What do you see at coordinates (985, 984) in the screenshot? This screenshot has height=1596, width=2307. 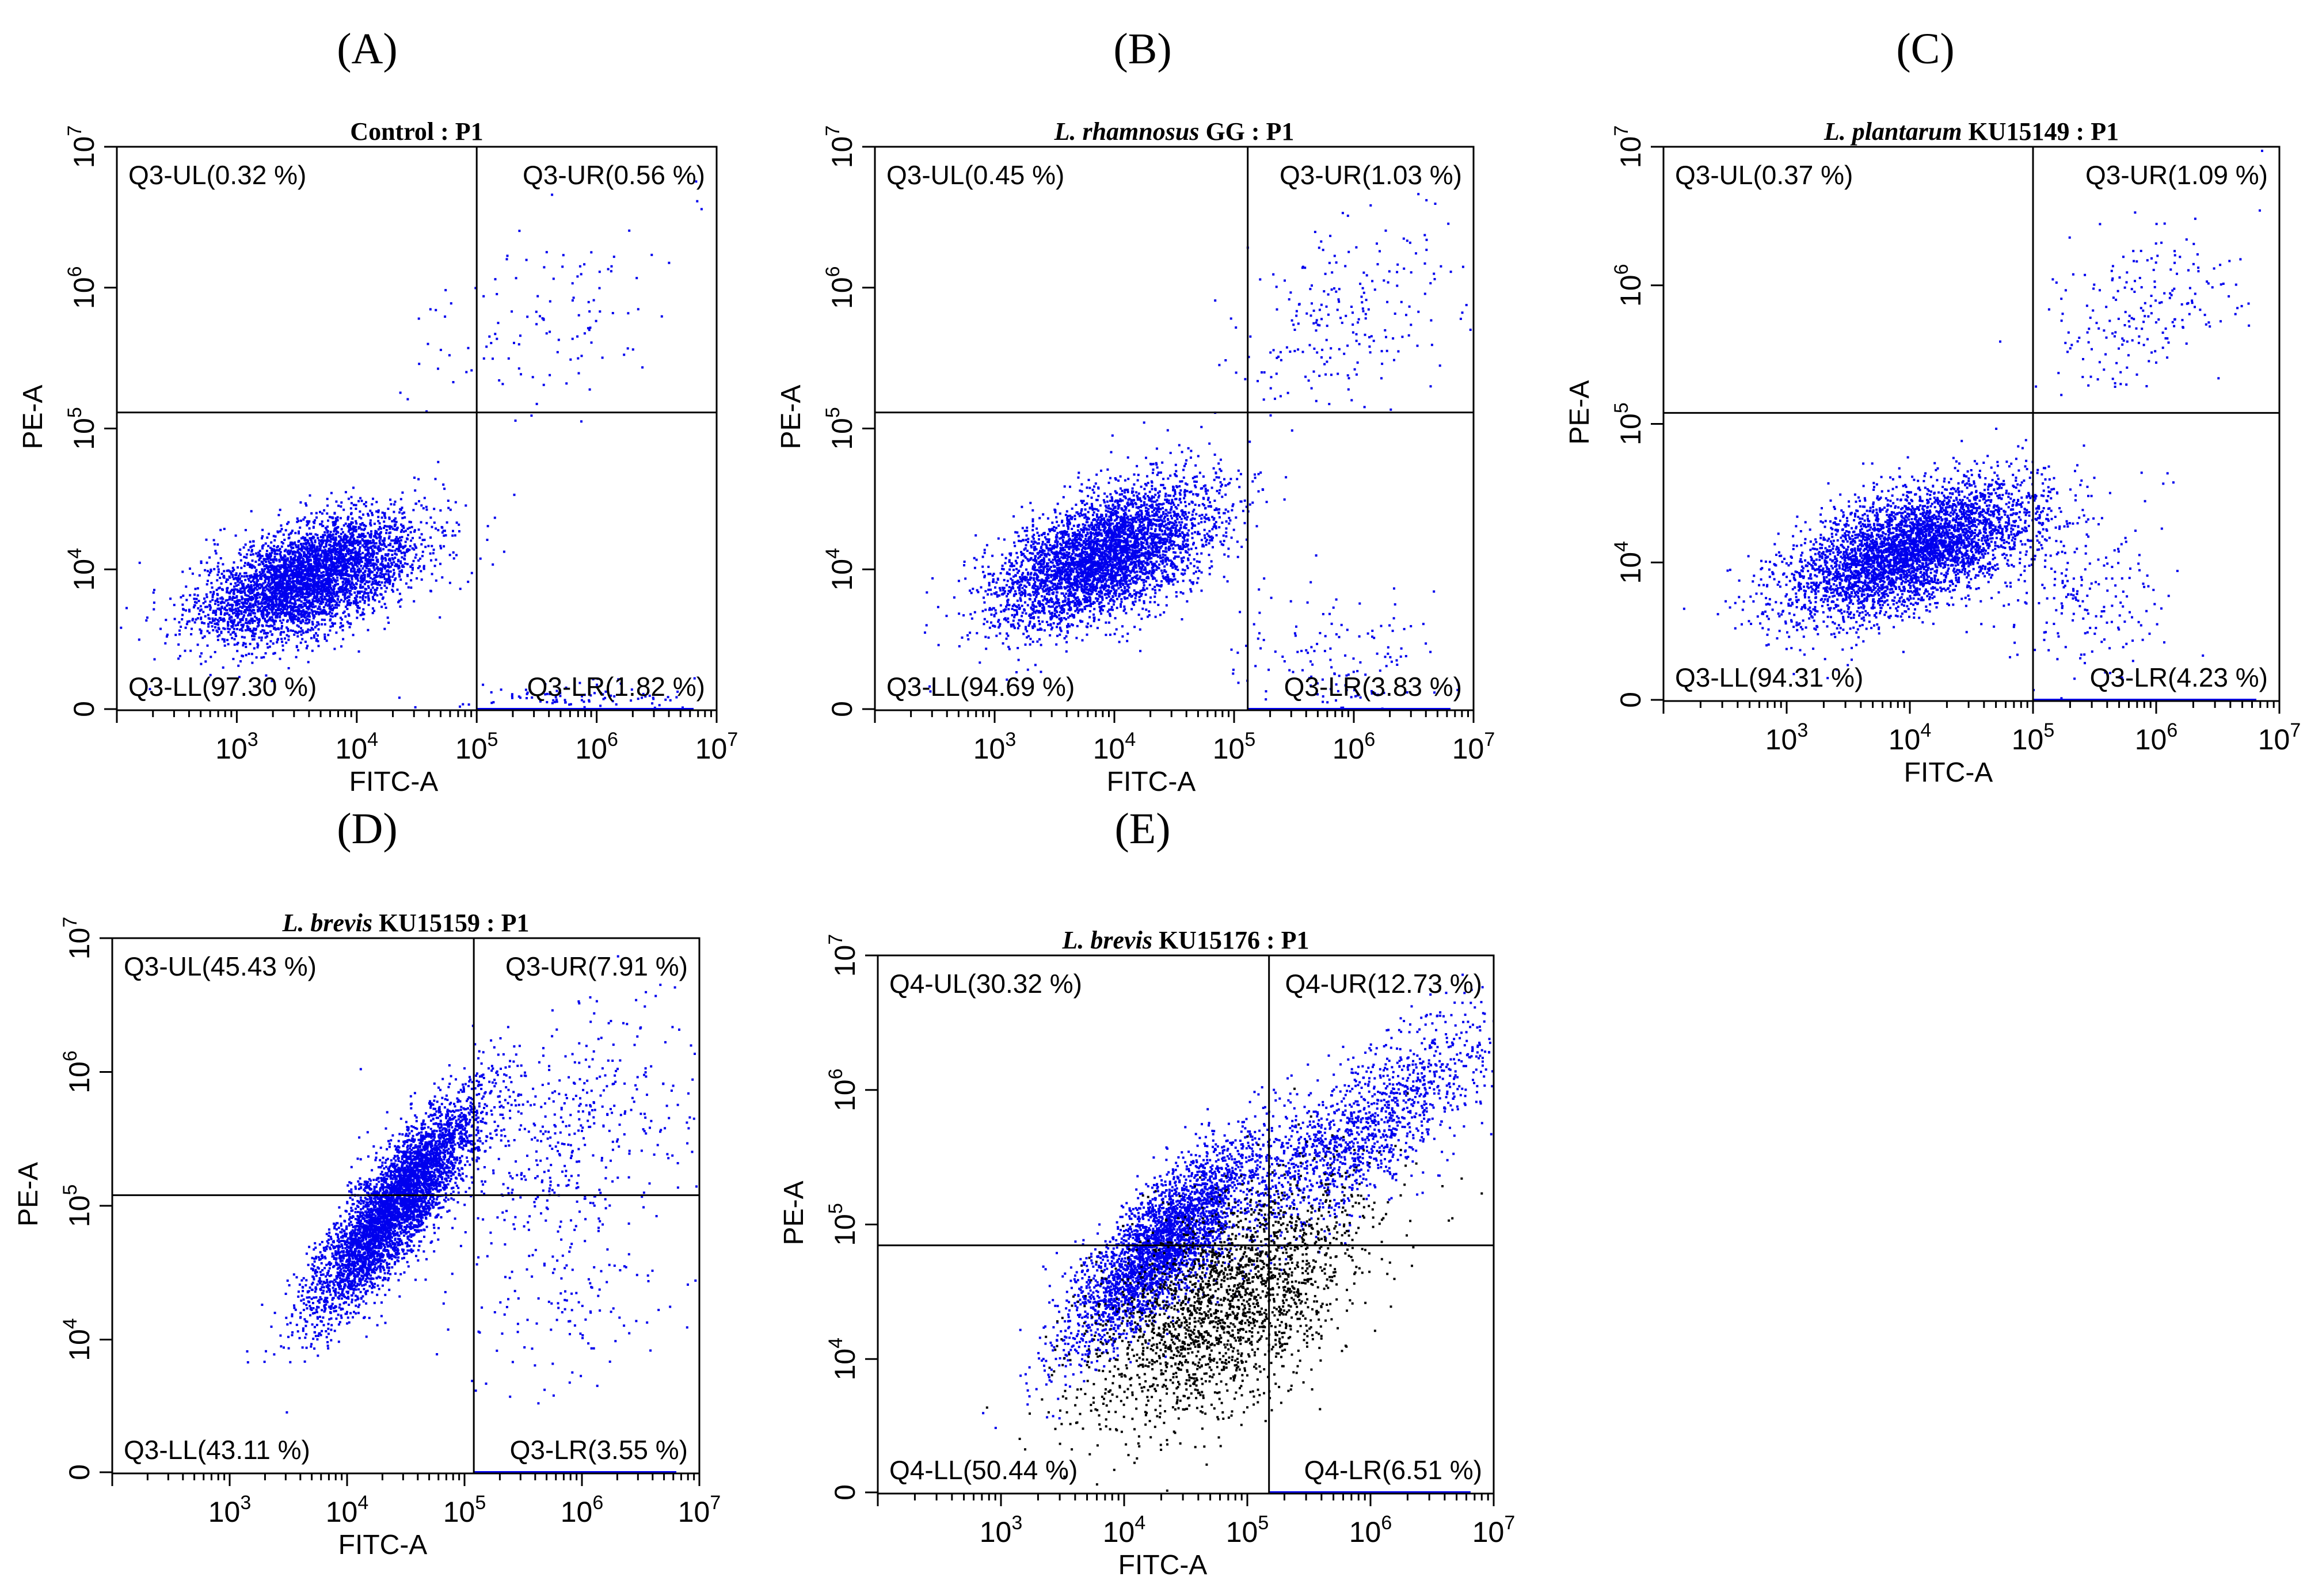 I see `quadrant-label-ul: Q4-UL(30.32 %)` at bounding box center [985, 984].